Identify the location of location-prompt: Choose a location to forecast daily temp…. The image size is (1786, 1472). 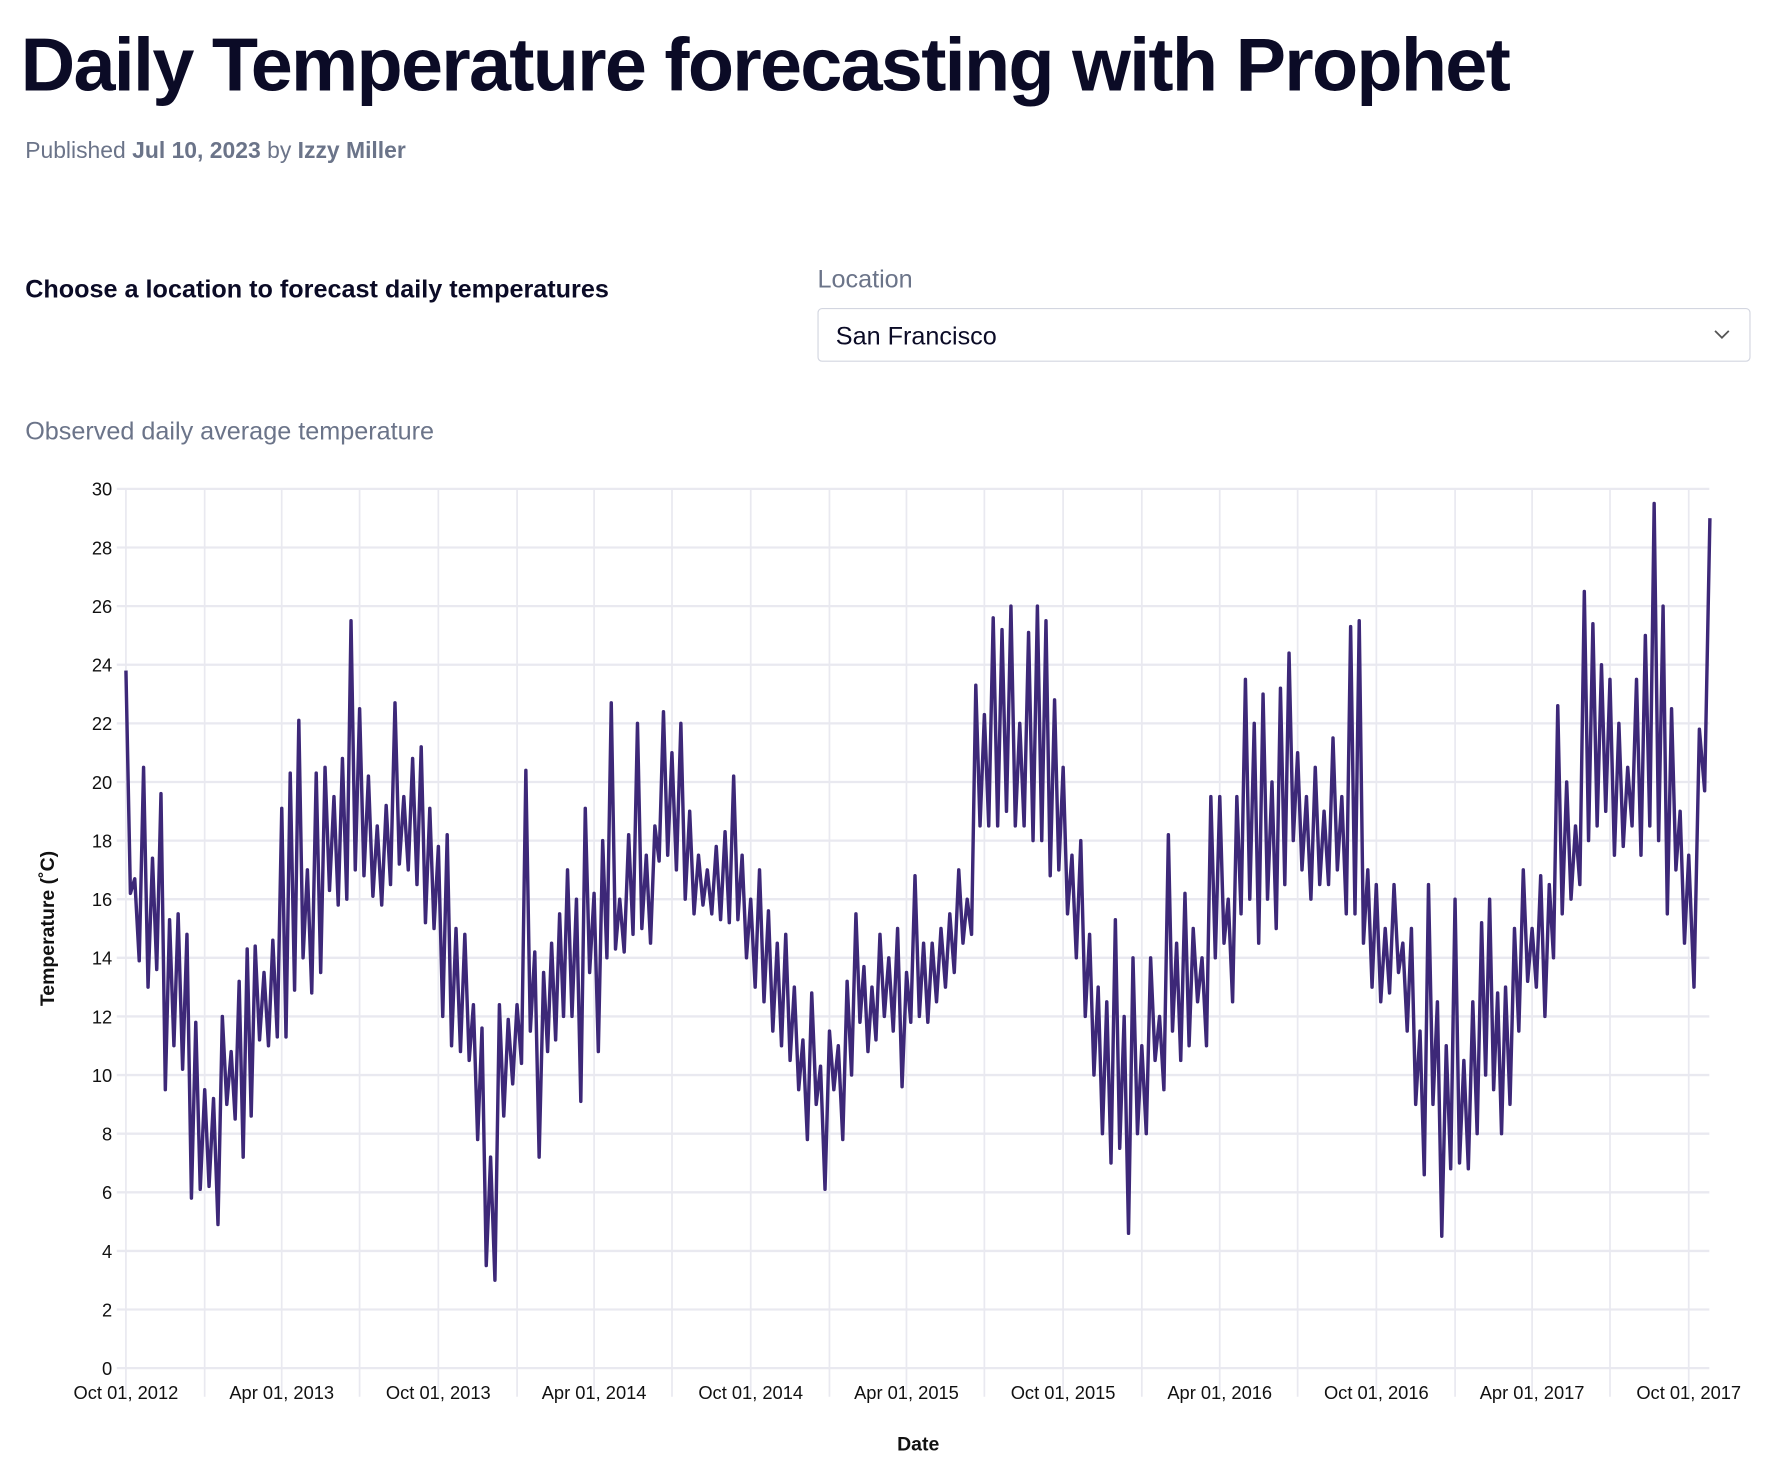
(317, 289).